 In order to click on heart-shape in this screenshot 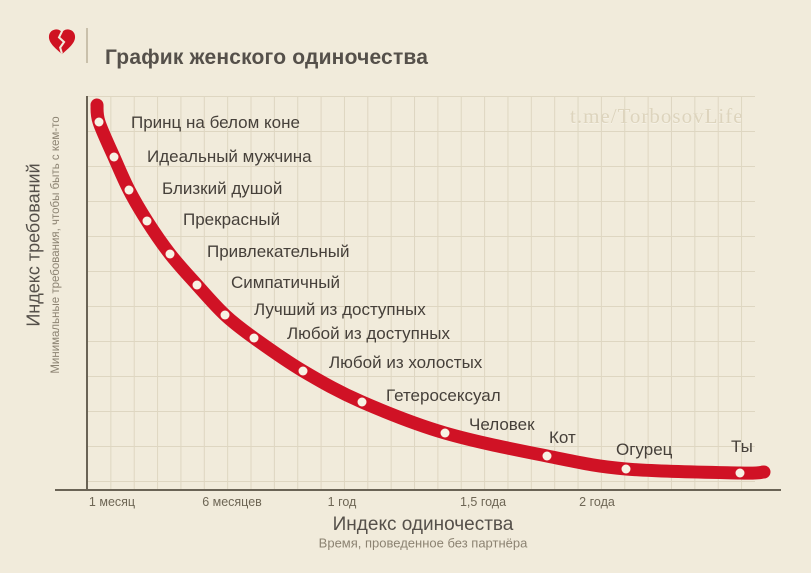, I will do `click(62, 42)`.